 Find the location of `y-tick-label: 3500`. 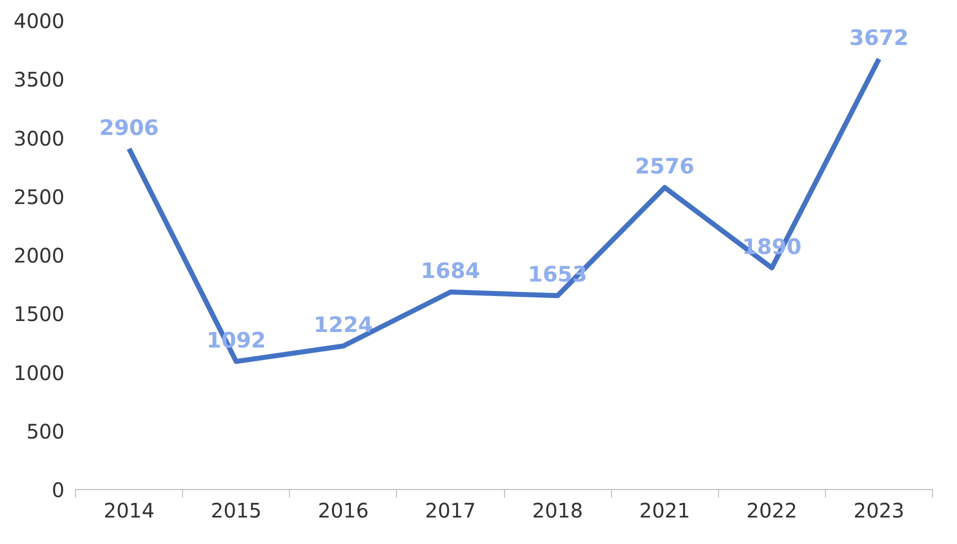

y-tick-label: 3500 is located at coordinates (39, 80).